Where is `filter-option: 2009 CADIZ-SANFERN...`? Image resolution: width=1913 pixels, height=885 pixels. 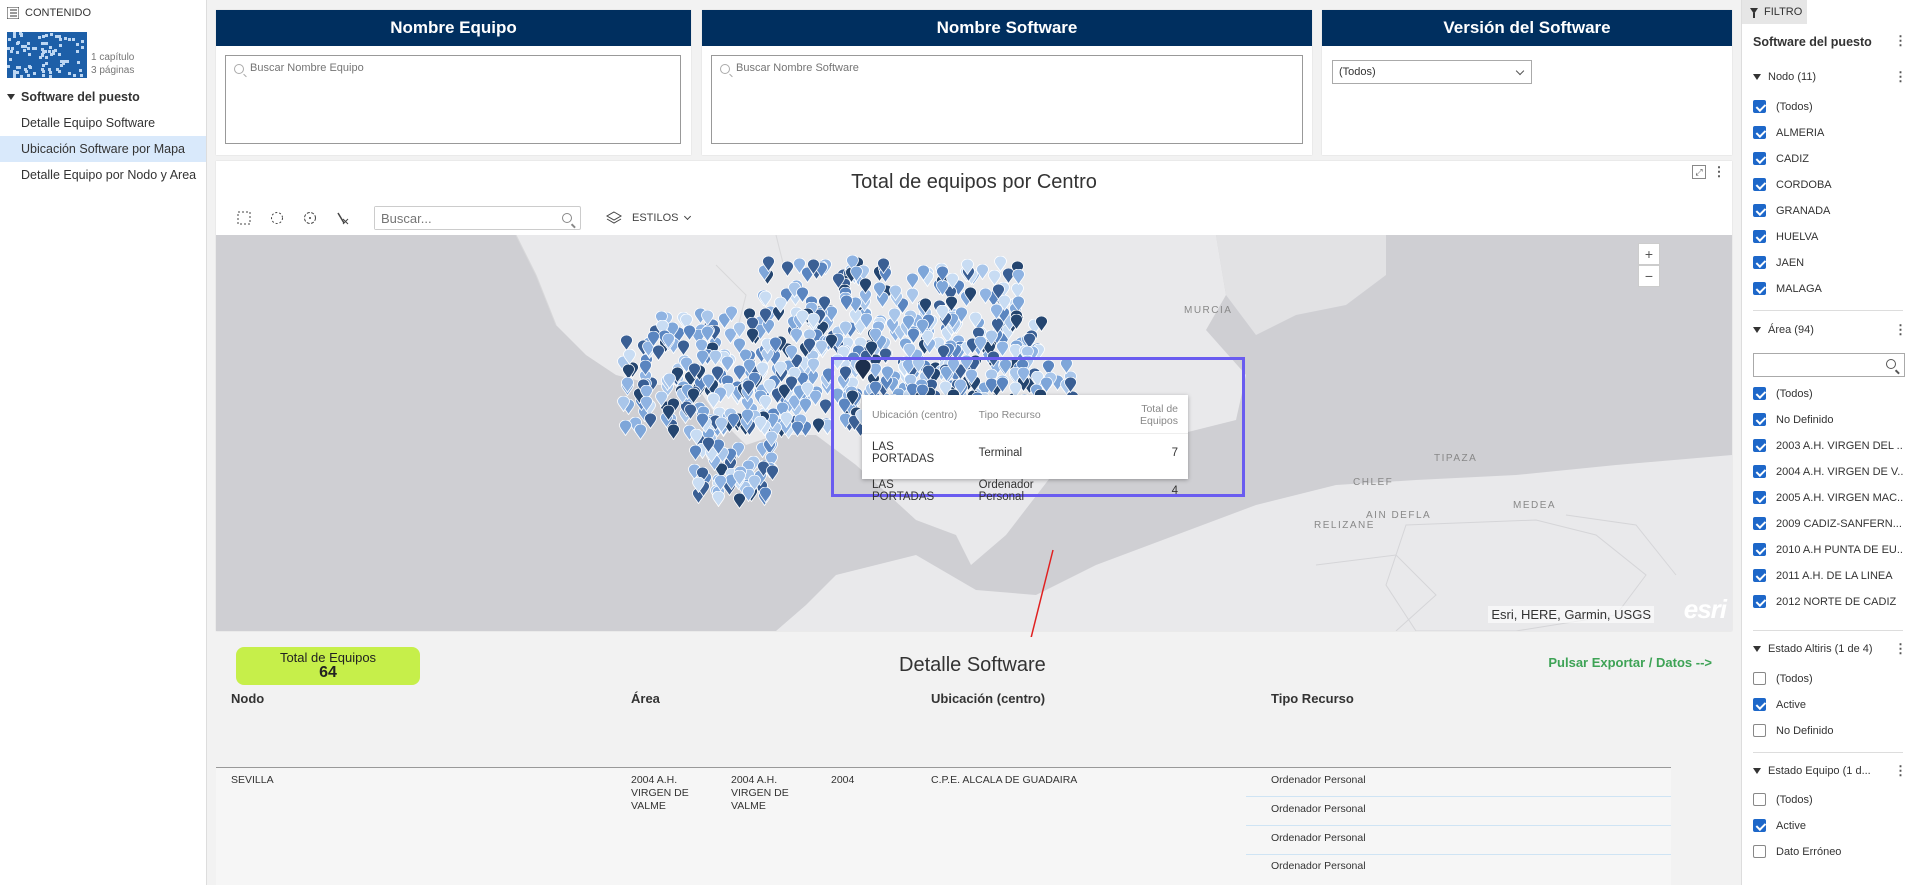 filter-option: 2009 CADIZ-SANFERN... is located at coordinates (1828, 523).